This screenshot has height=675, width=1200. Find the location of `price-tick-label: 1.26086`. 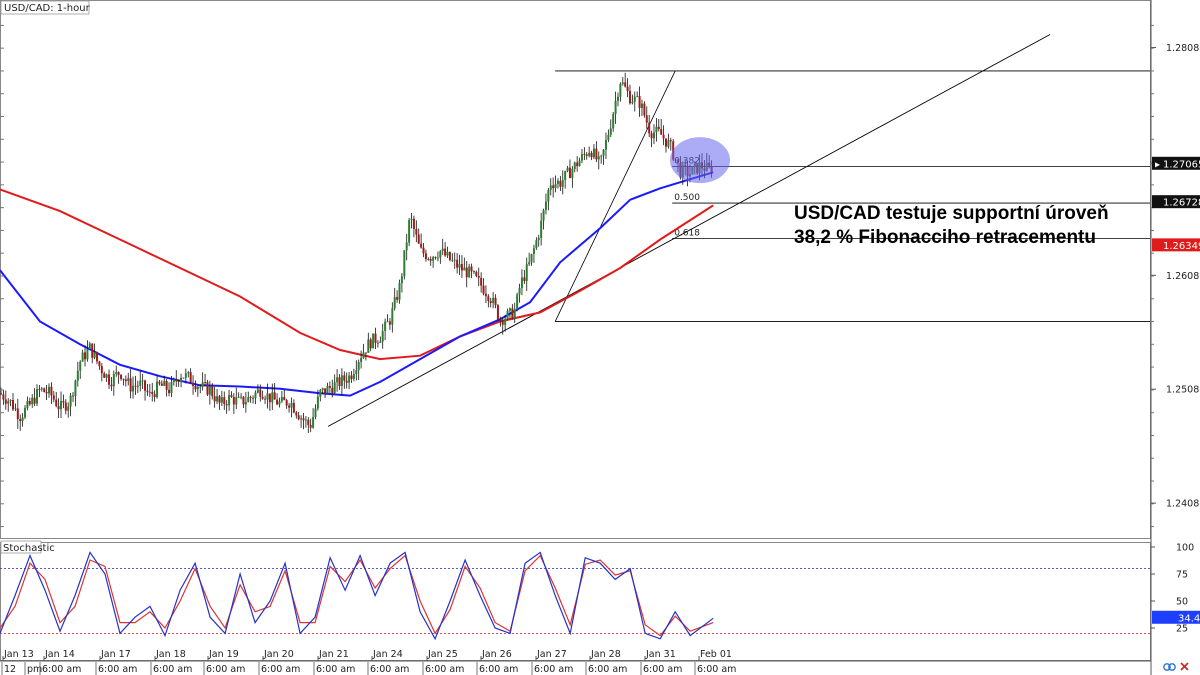

price-tick-label: 1.26086 is located at coordinates (1183, 276).